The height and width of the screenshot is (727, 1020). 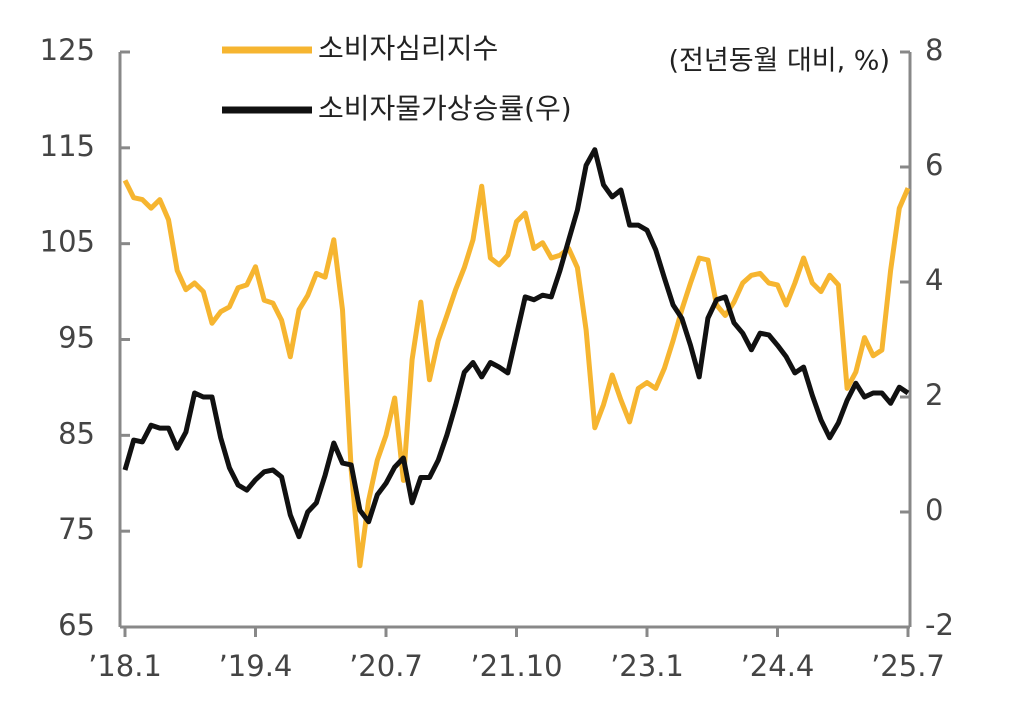 What do you see at coordinates (908, 666) in the screenshot?
I see `x-tick-label: ’25.7` at bounding box center [908, 666].